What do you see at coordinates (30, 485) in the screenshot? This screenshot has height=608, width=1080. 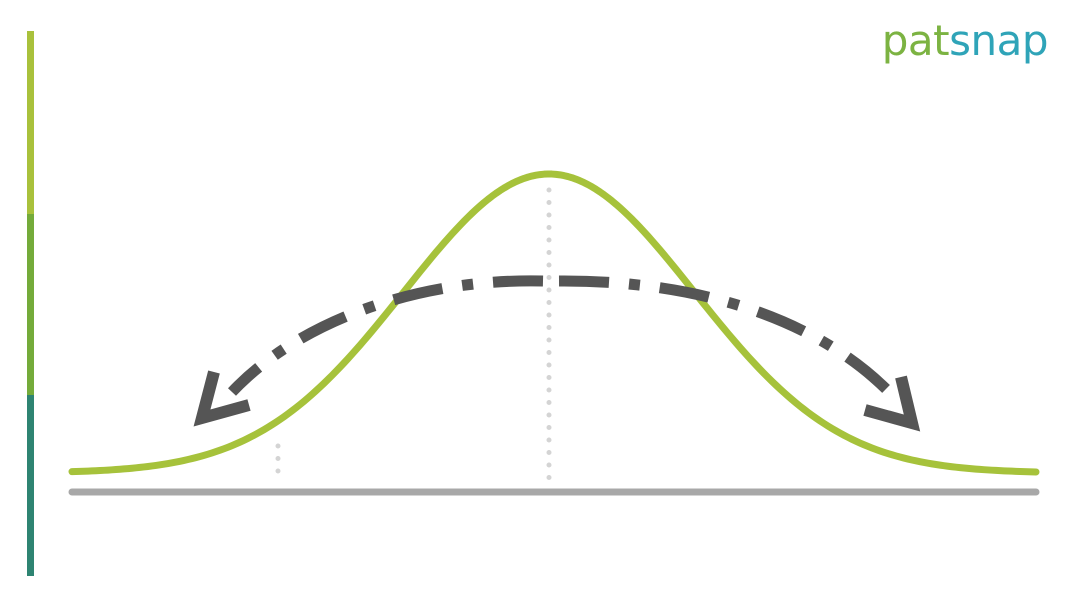 I see `accent-bar-bottom` at bounding box center [30, 485].